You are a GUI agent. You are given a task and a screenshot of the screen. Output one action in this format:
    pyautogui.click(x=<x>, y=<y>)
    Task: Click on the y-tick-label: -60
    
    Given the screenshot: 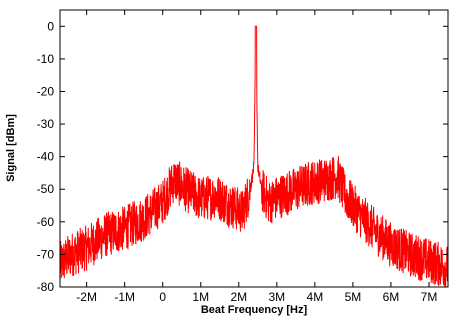 What is the action you would take?
    pyautogui.click(x=46, y=222)
    